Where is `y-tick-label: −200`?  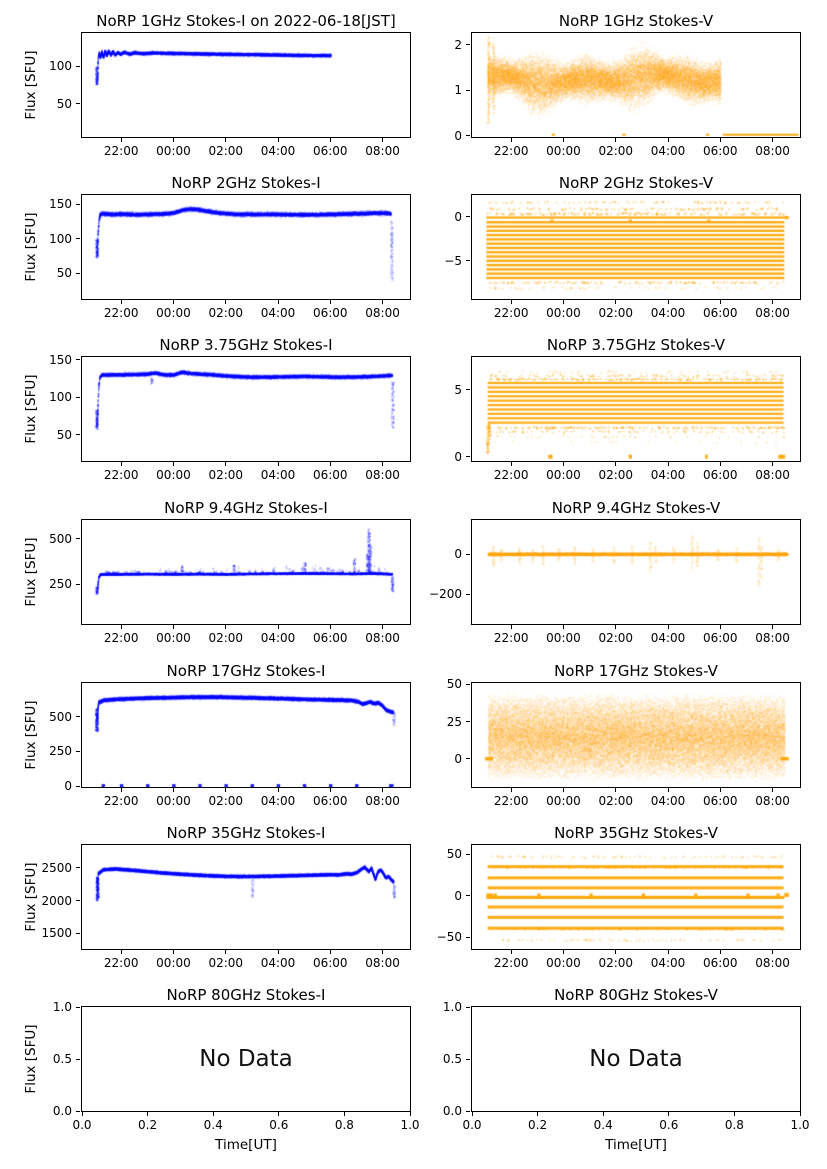
y-tick-label: −200 is located at coordinates (445, 594).